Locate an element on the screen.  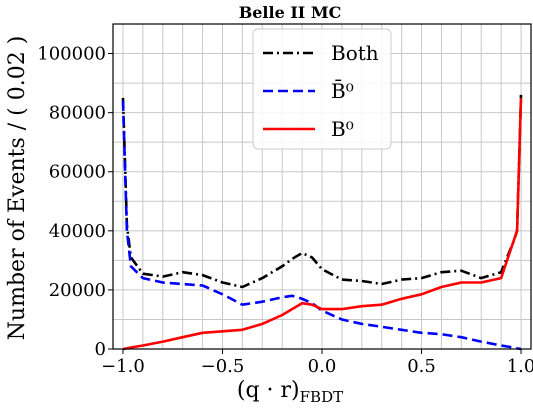
x-tick-label: −0.5 is located at coordinates (223, 366).